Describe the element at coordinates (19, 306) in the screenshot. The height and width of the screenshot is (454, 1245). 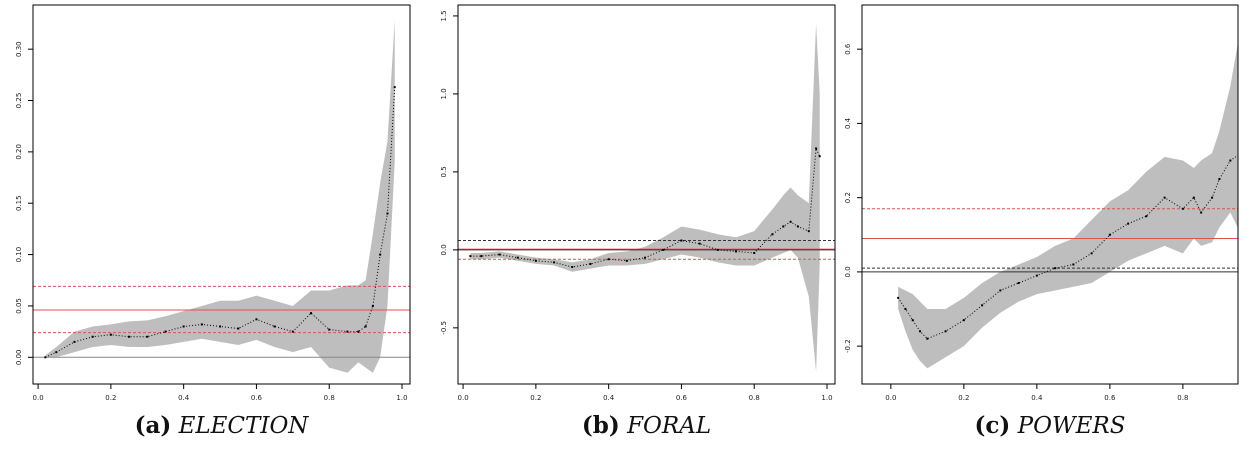
I see `y-tick-label: 0.05` at that location.